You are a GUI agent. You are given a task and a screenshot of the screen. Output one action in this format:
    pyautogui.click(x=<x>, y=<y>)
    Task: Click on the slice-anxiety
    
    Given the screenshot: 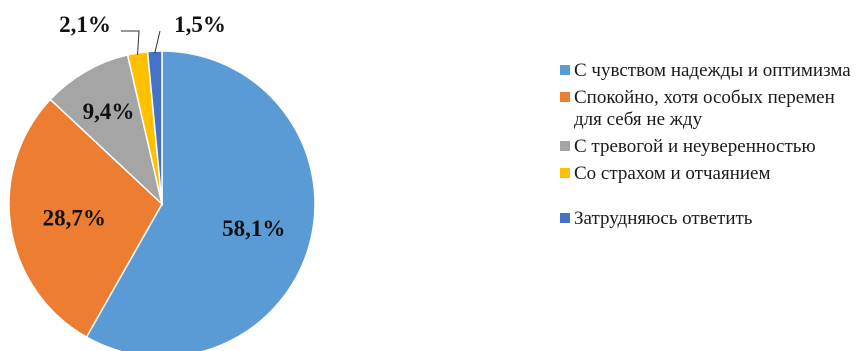 What is the action you would take?
    pyautogui.click(x=106, y=130)
    